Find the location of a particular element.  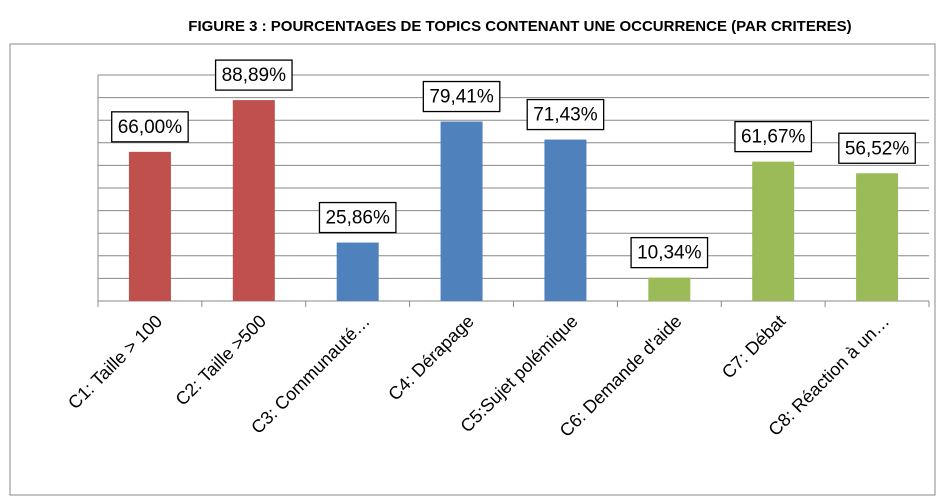

value-label: 56,52% is located at coordinates (877, 148).